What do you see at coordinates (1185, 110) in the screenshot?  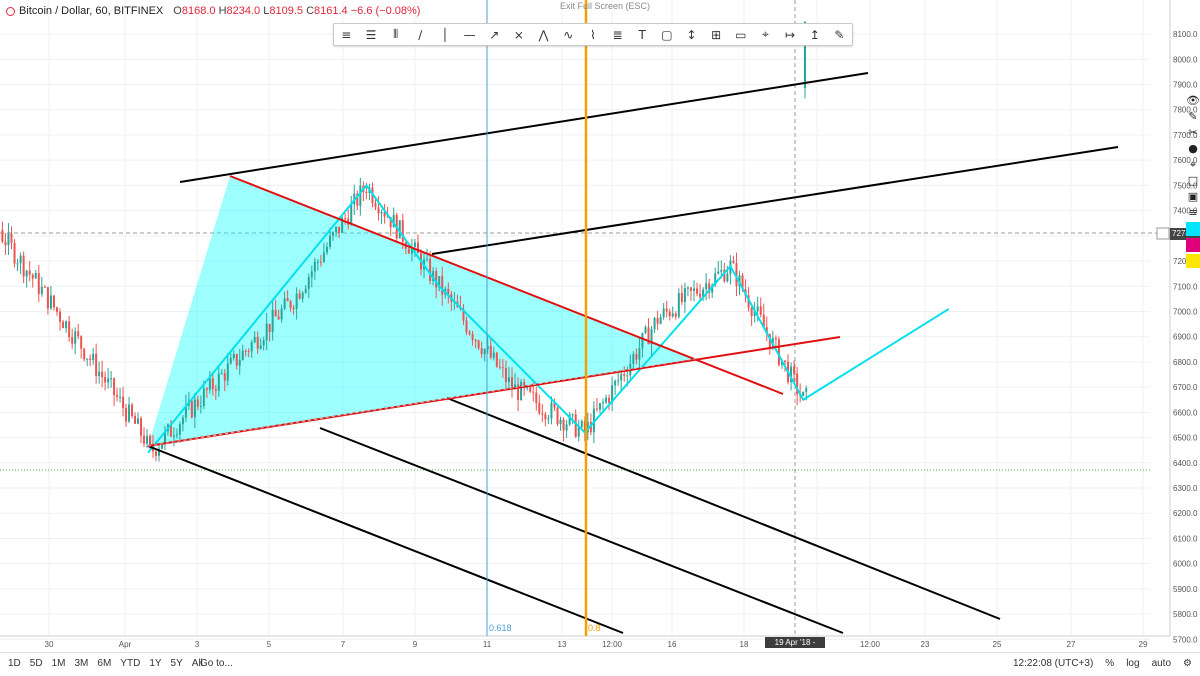 I see `price-tick-label: 7800.0` at bounding box center [1185, 110].